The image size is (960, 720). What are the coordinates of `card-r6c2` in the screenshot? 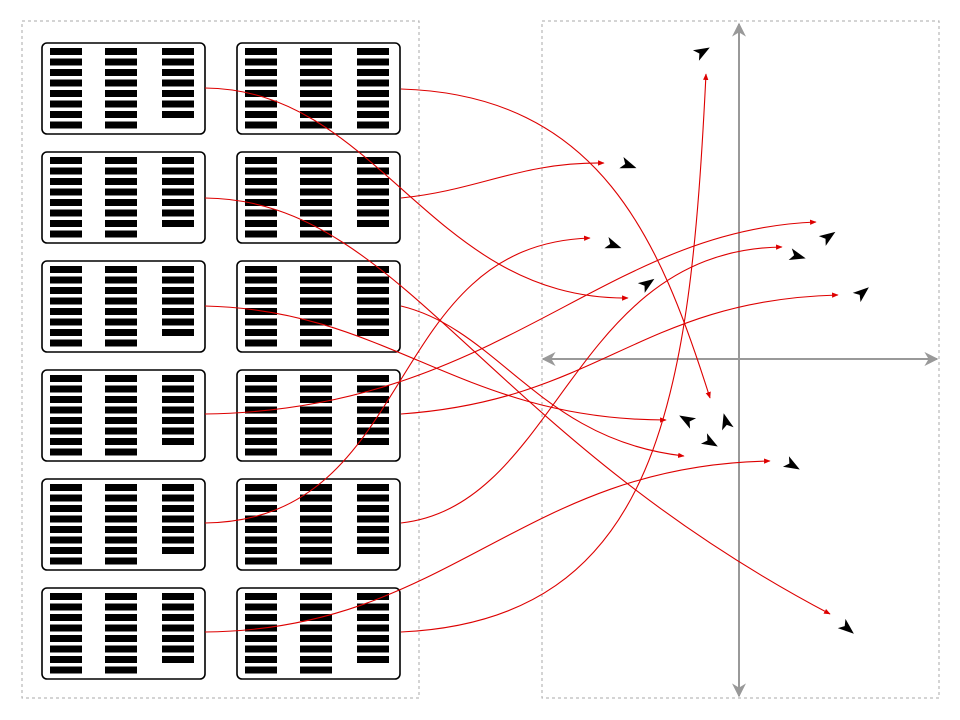 It's located at (318, 633).